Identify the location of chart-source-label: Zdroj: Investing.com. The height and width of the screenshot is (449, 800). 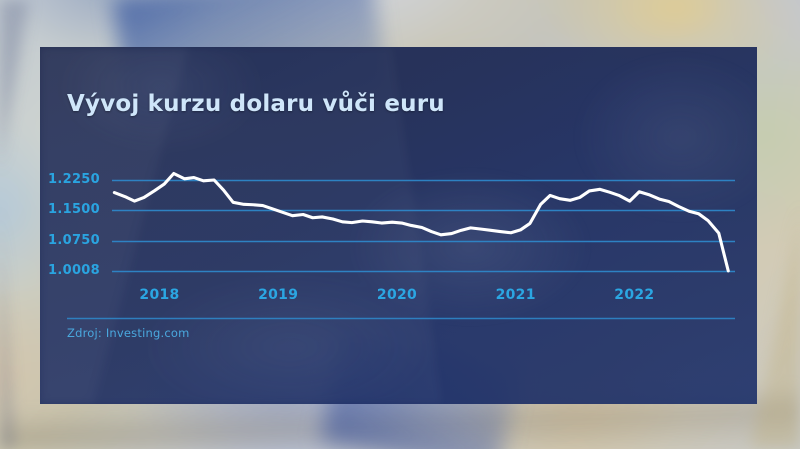
(128, 333).